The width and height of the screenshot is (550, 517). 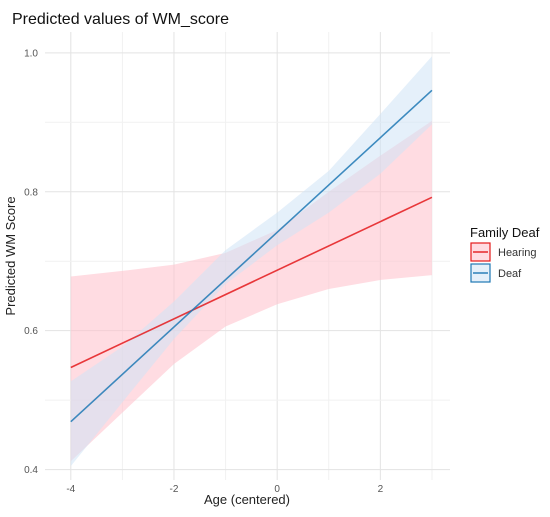 I want to click on y-tick-label: 0.8, so click(x=31, y=192).